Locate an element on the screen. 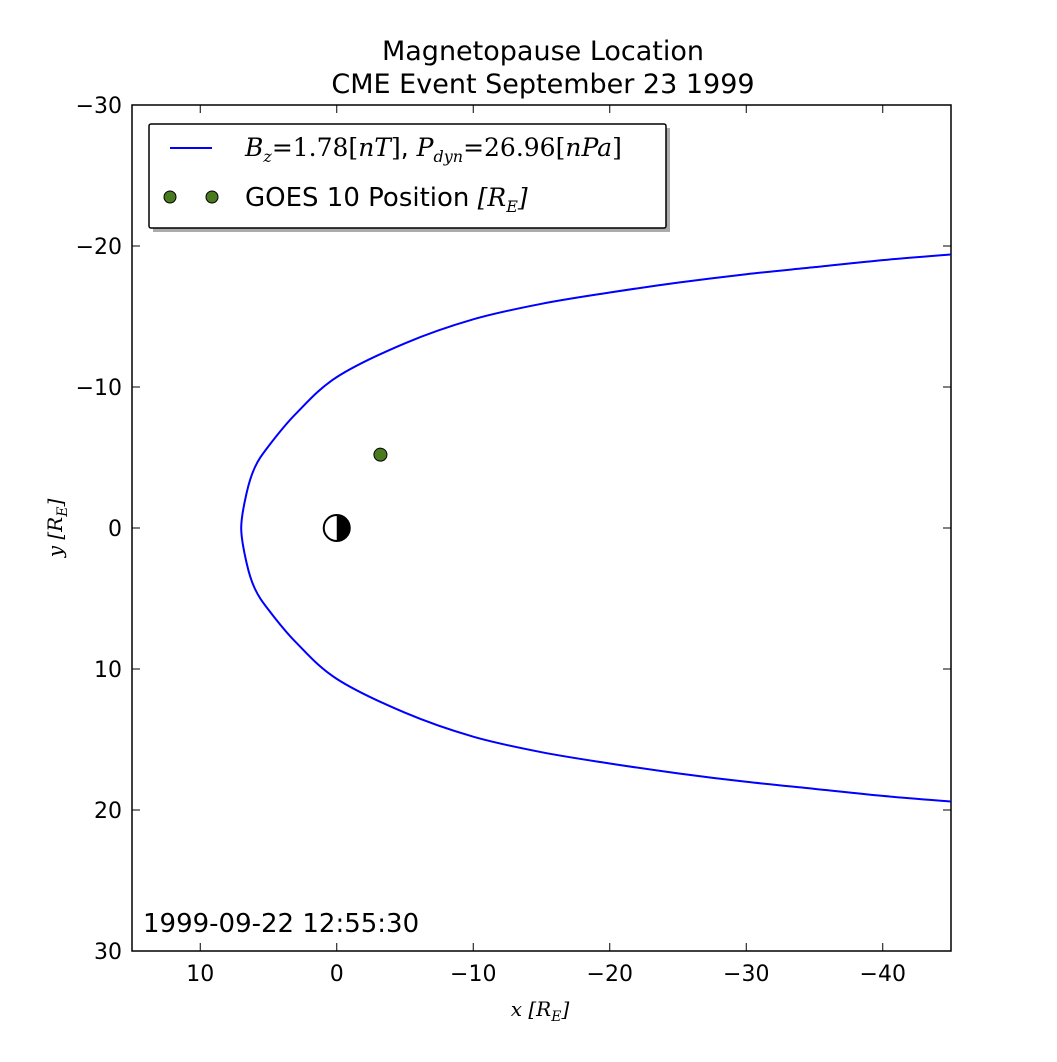 This screenshot has width=1057, height=1062. y-tick-label: 0 is located at coordinates (115, 529).